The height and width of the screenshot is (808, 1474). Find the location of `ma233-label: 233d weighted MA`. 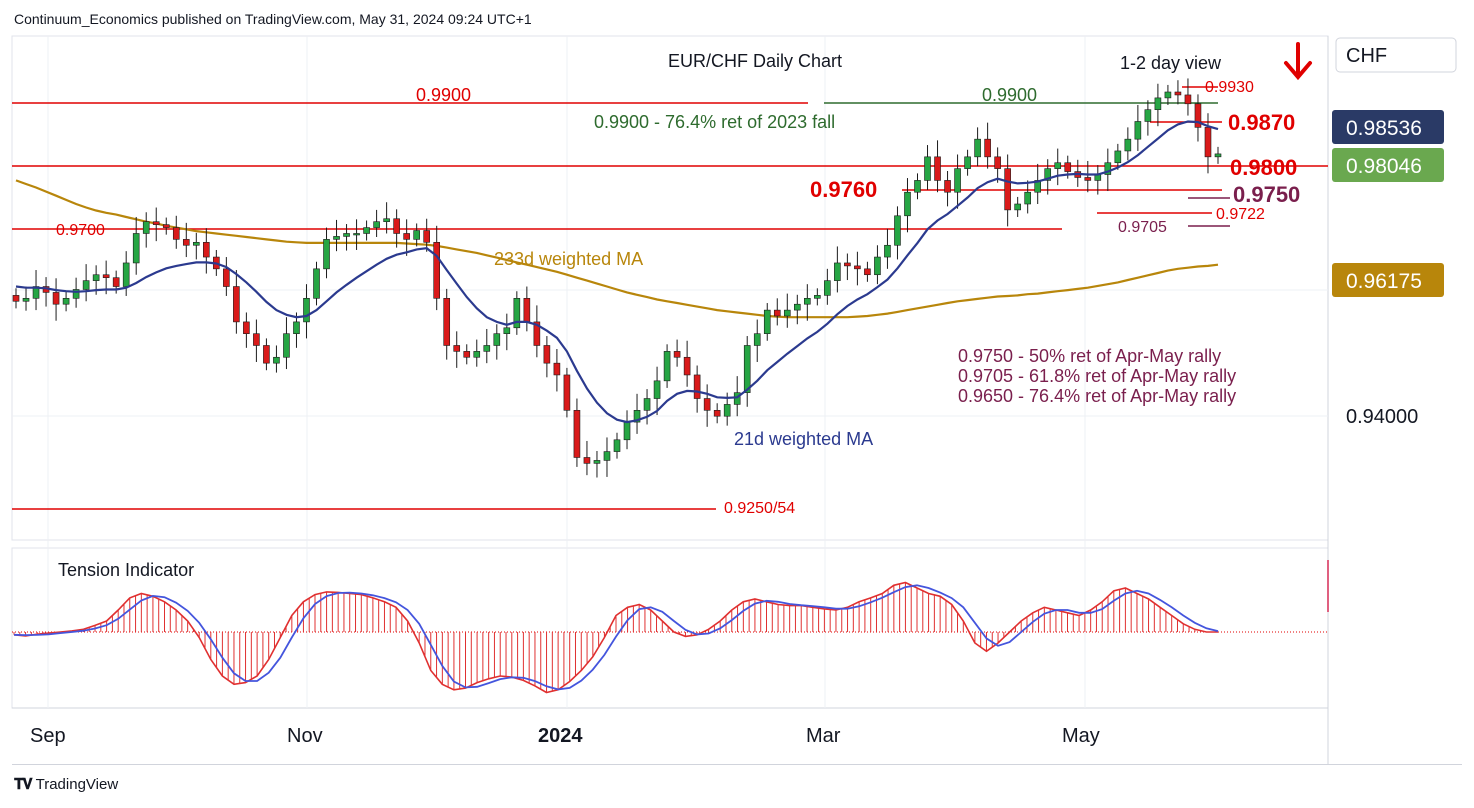

ma233-label: 233d weighted MA is located at coordinates (568, 259).